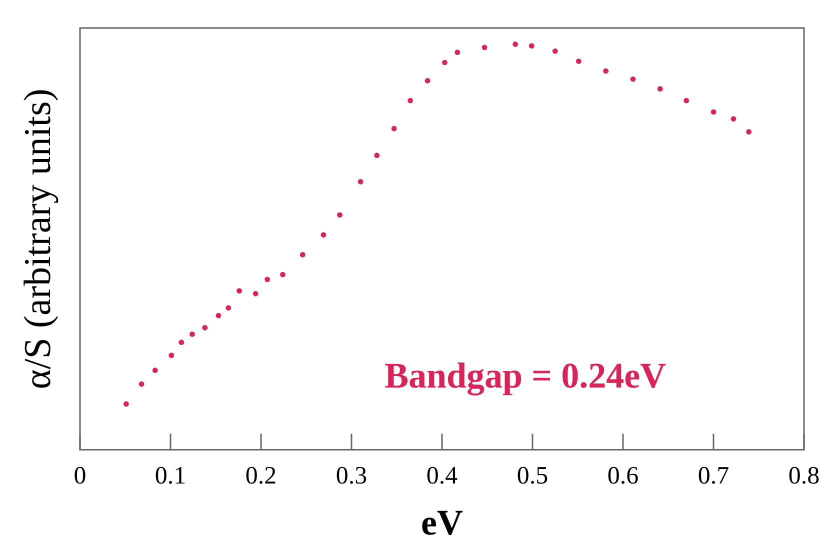 The width and height of the screenshot is (832, 547). Describe the element at coordinates (37, 239) in the screenshot. I see `y-axis-title: α/S (arbitrary units)` at that location.